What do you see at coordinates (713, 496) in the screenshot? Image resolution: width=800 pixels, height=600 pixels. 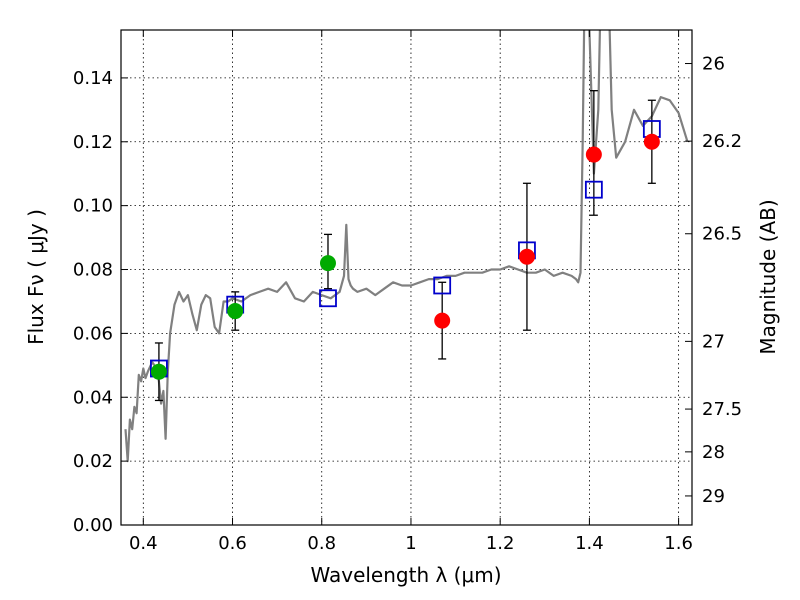 I see `y2-tick-label: 29` at bounding box center [713, 496].